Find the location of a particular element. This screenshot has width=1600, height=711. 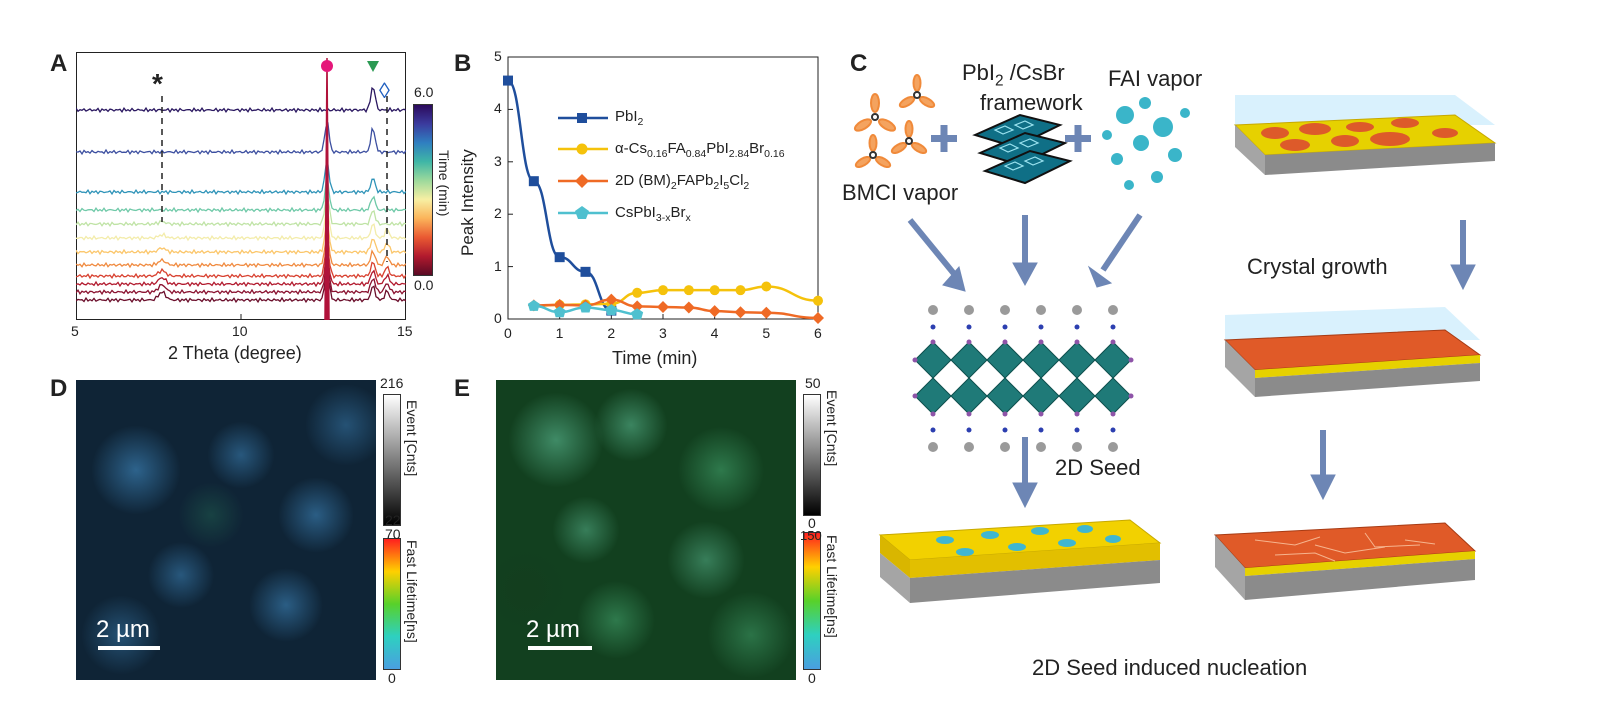

seed-film-icon is located at coordinates (1020, 561).